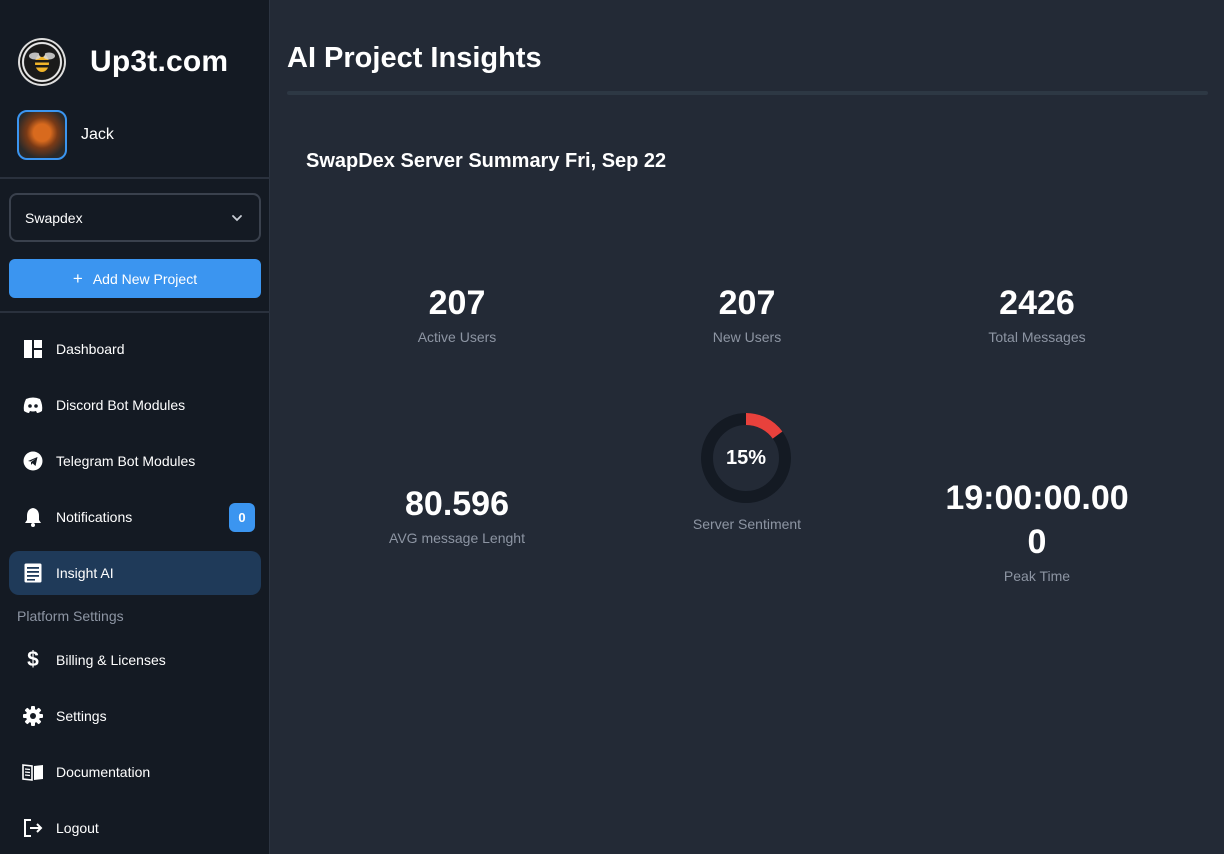 The height and width of the screenshot is (854, 1224). I want to click on project-select-value: Swapdex, so click(54, 217).